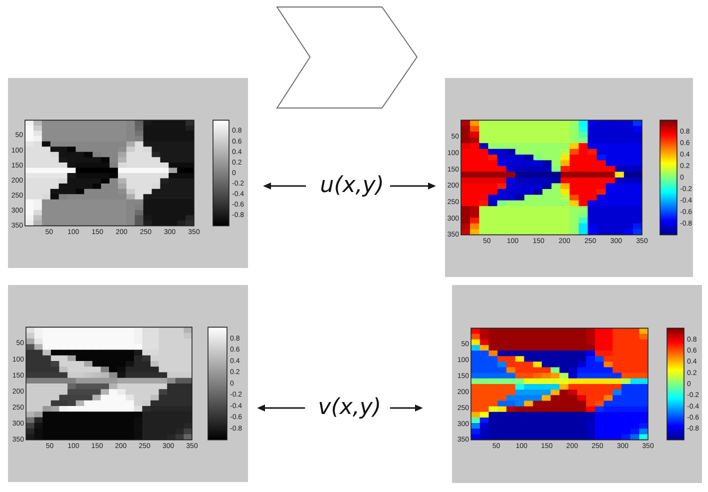  Describe the element at coordinates (352, 186) in the screenshot. I see `text: u(x,y)` at that location.